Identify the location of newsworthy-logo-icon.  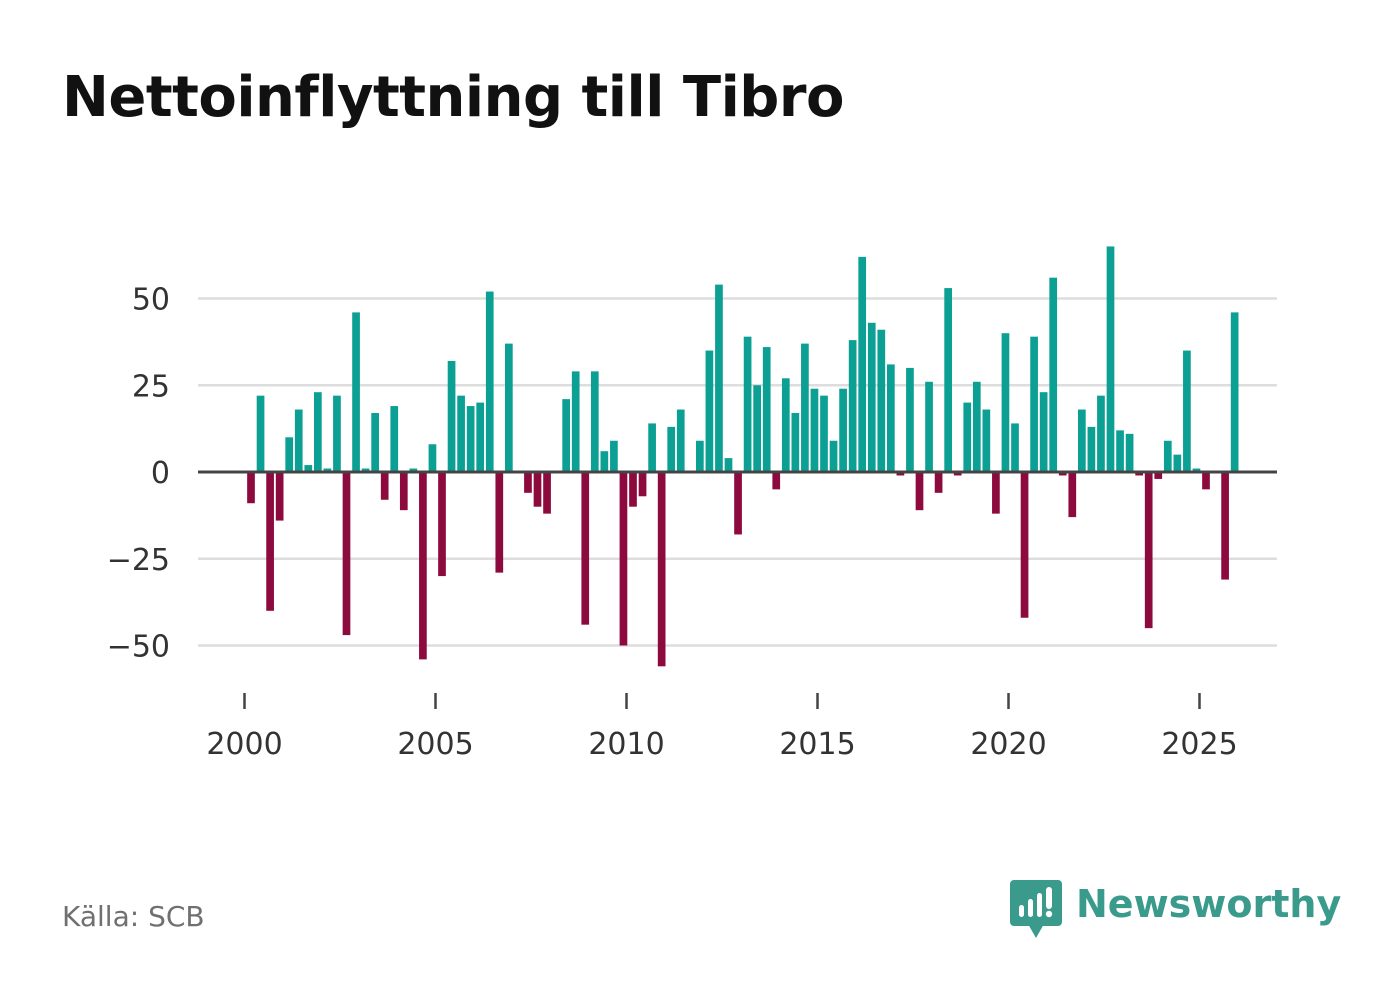
(1036, 909).